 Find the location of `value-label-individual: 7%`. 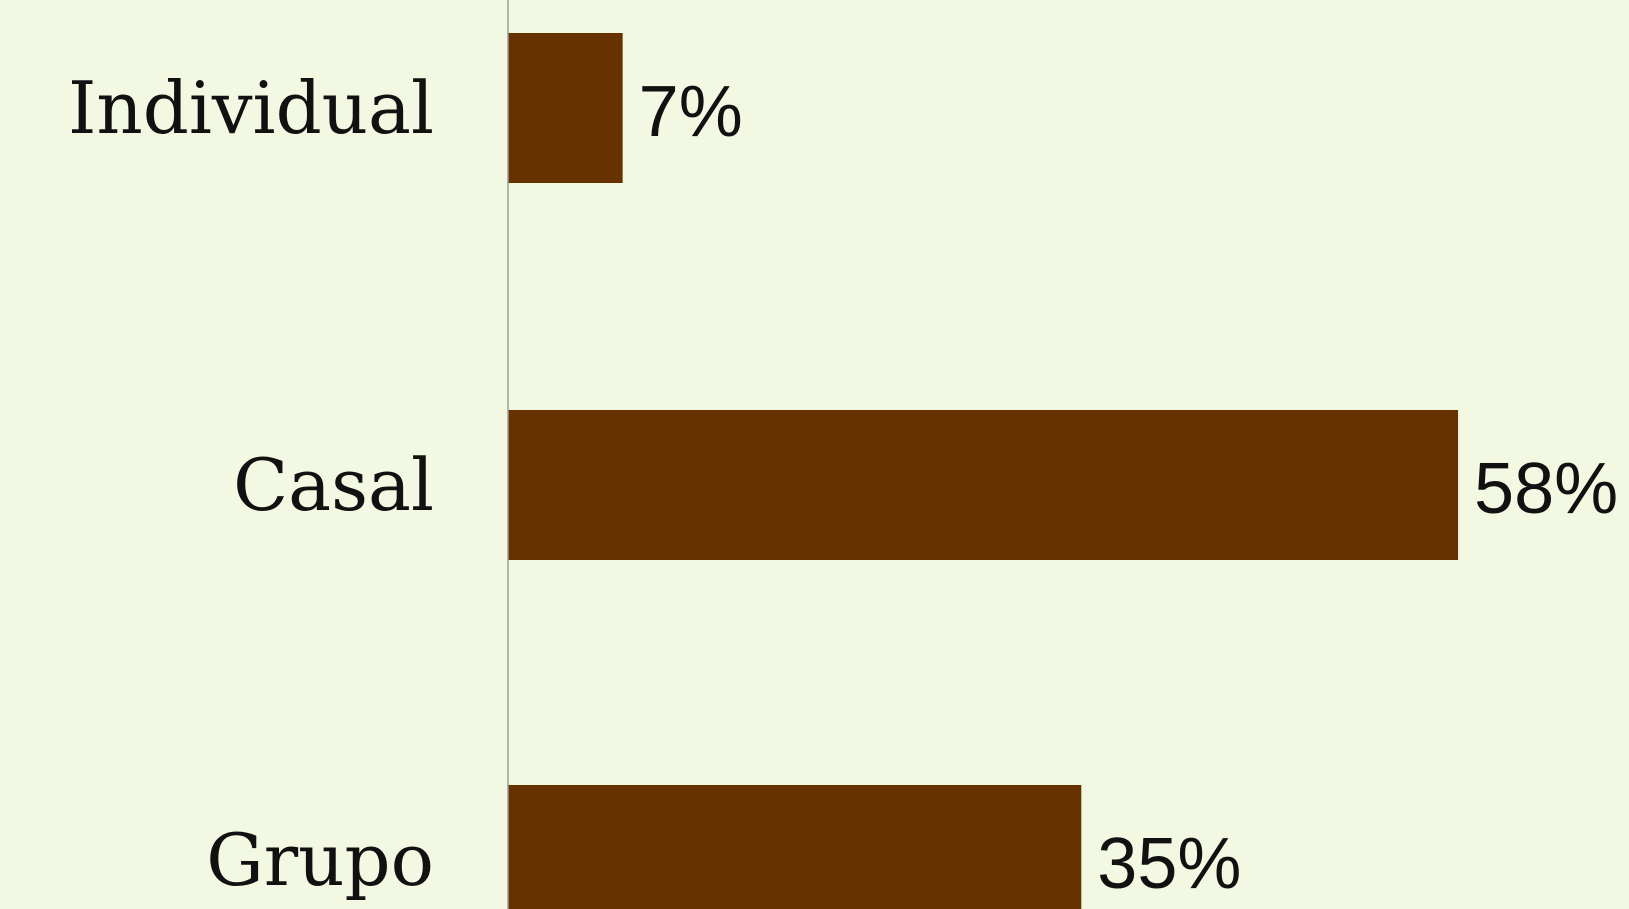

value-label-individual: 7% is located at coordinates (691, 112).